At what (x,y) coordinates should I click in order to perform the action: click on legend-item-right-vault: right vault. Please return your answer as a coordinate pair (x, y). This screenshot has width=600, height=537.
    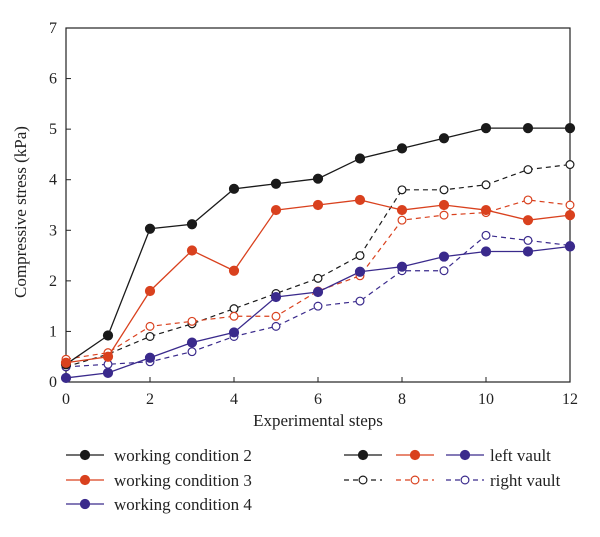
    Looking at the image, I should click on (452, 480).